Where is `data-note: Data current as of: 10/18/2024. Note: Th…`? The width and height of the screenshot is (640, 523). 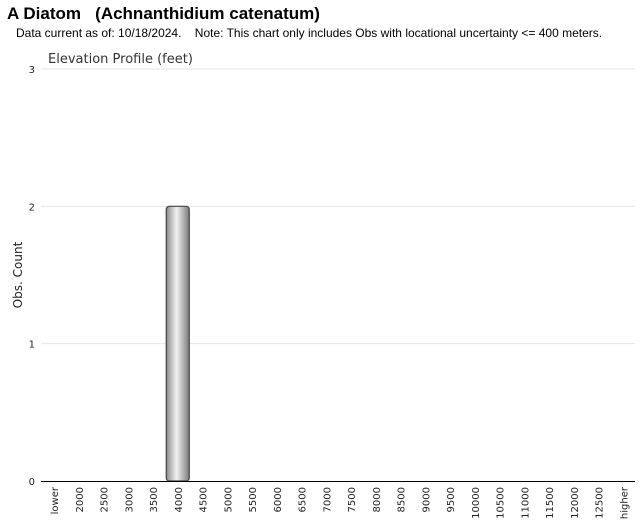 data-note: Data current as of: 10/18/2024. Note: Th… is located at coordinates (309, 33).